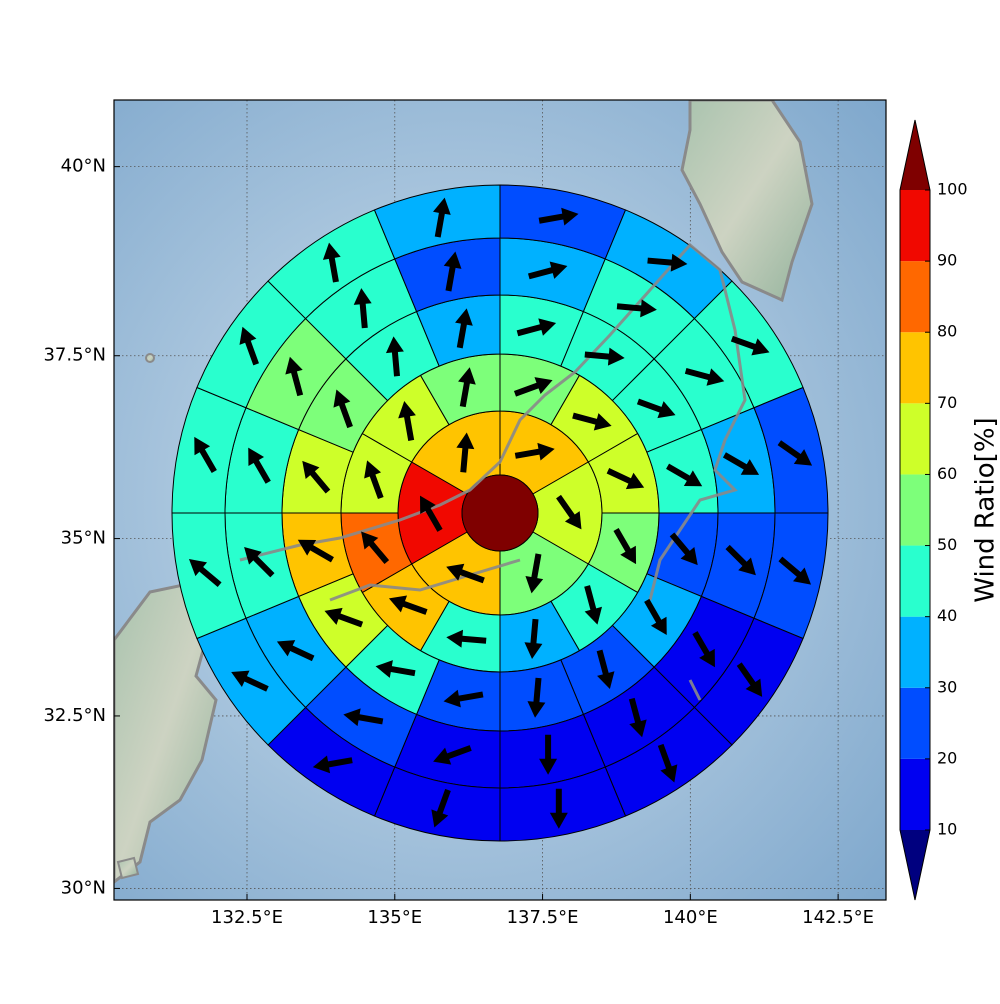 The height and width of the screenshot is (1004, 1000). Describe the element at coordinates (838, 917) in the screenshot. I see `x-tick-label: 142.5°E` at that location.